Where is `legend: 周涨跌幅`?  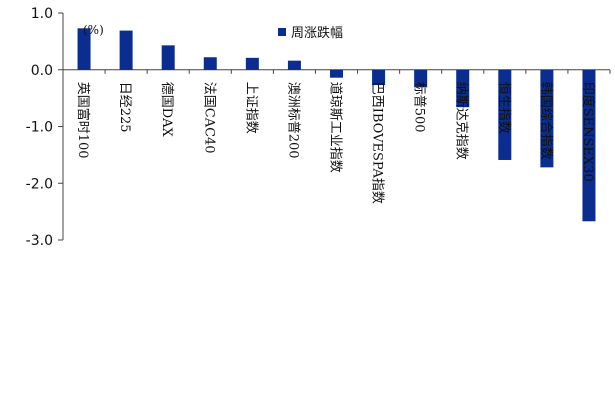
legend: 周涨跌幅 is located at coordinates (310, 33).